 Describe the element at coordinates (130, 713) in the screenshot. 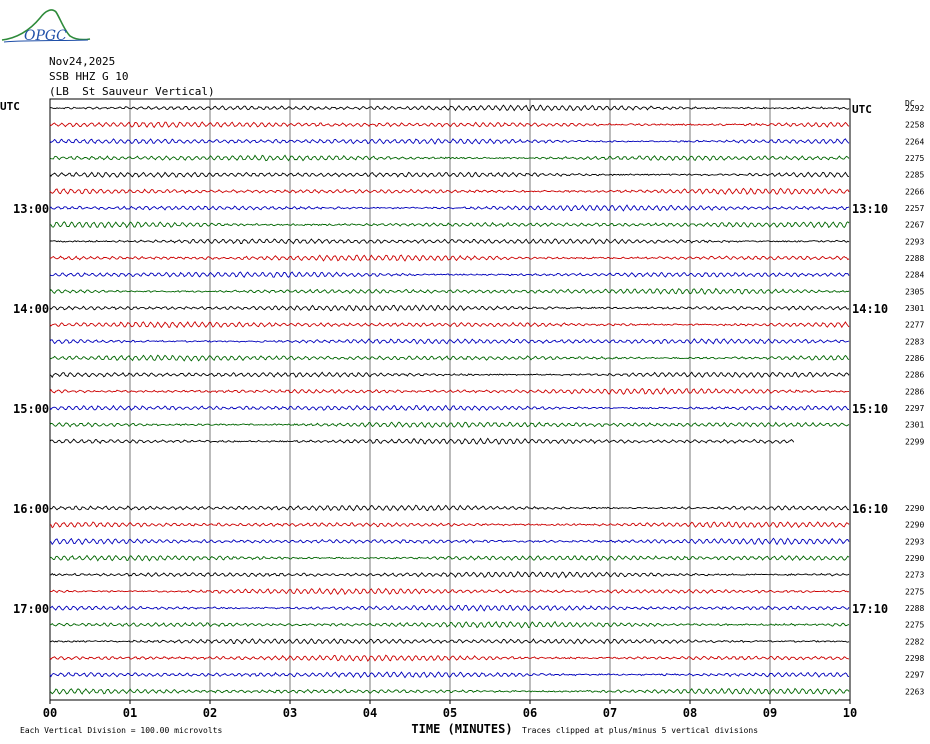

I see `x-tick-label: 01` at that location.